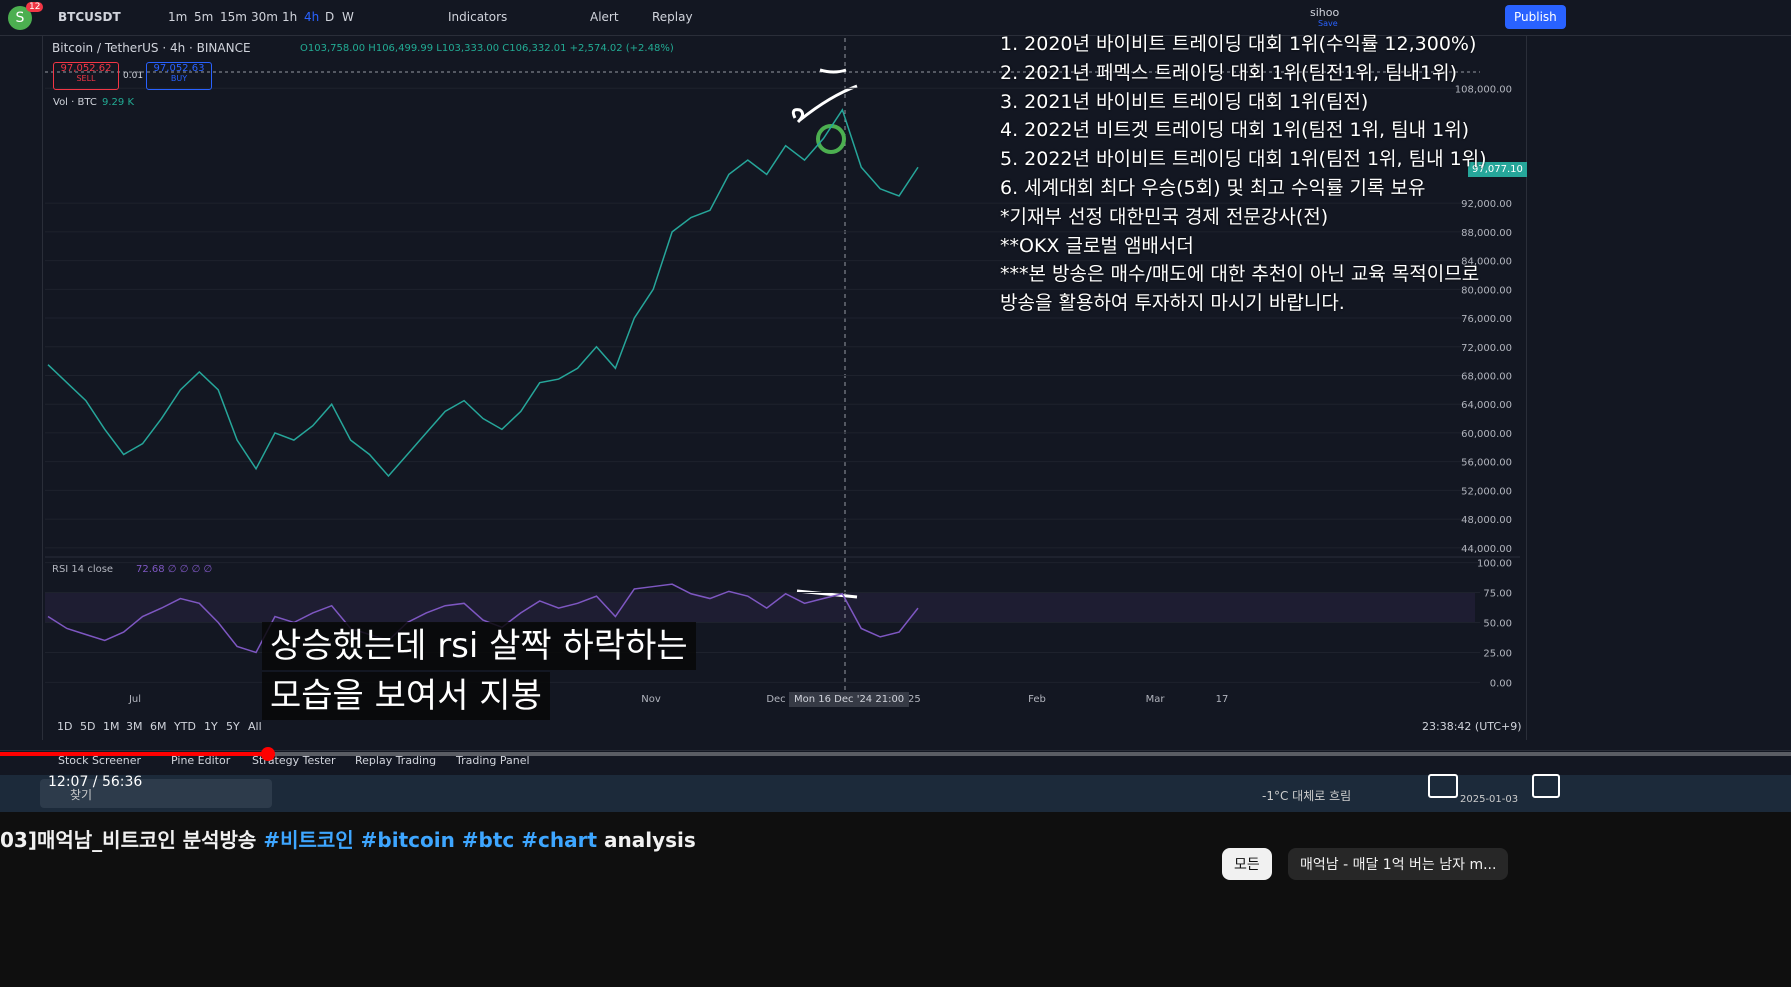 Image resolution: width=1791 pixels, height=987 pixels. Describe the element at coordinates (1486, 376) in the screenshot. I see `y-tick-label: 68,000.00` at that location.